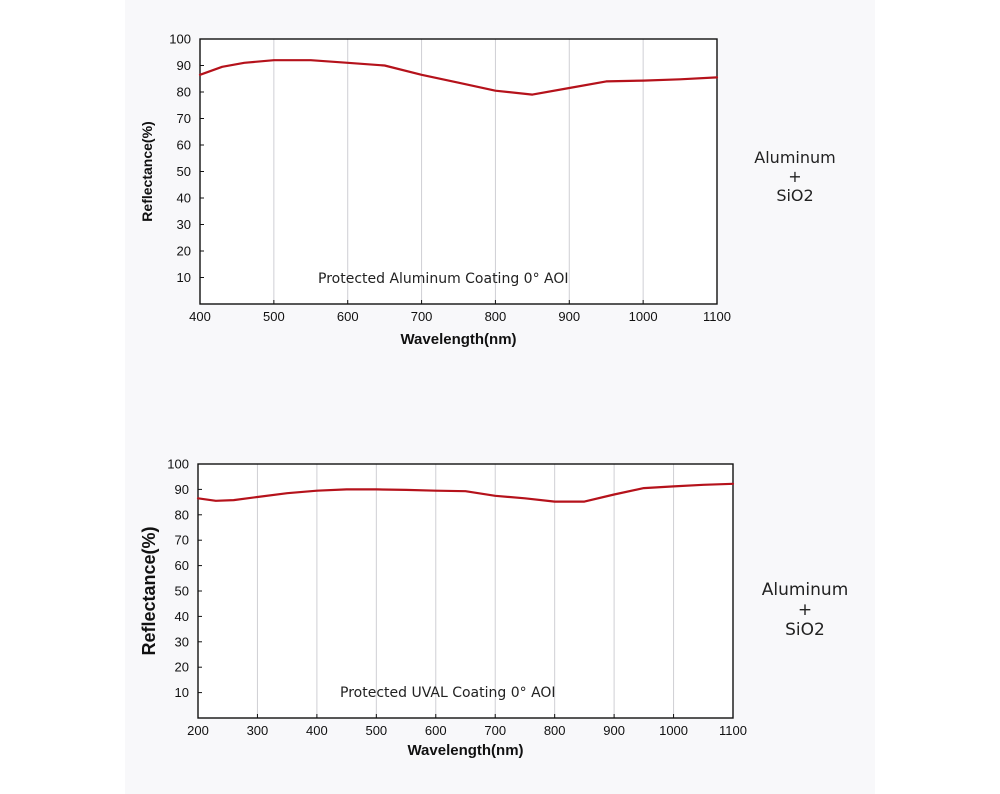 The height and width of the screenshot is (794, 1000). What do you see at coordinates (198, 730) in the screenshot?
I see `x-tick-label: 200` at bounding box center [198, 730].